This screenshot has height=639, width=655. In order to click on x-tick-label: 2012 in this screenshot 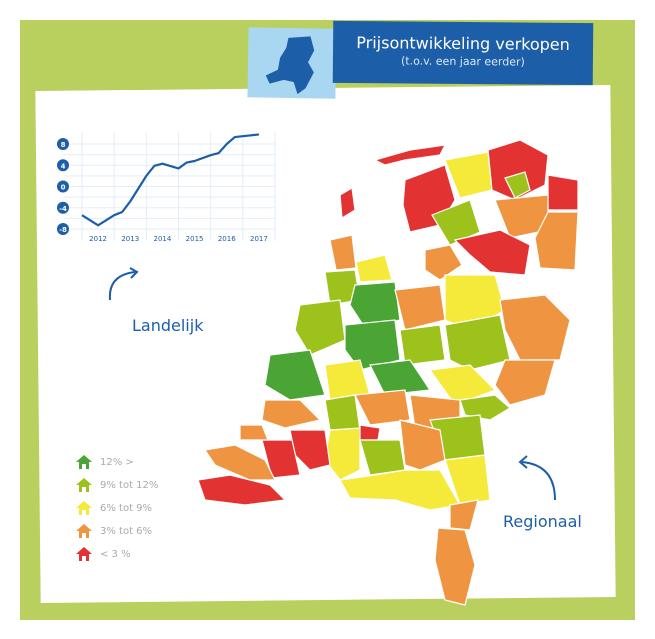, I will do `click(98, 239)`.